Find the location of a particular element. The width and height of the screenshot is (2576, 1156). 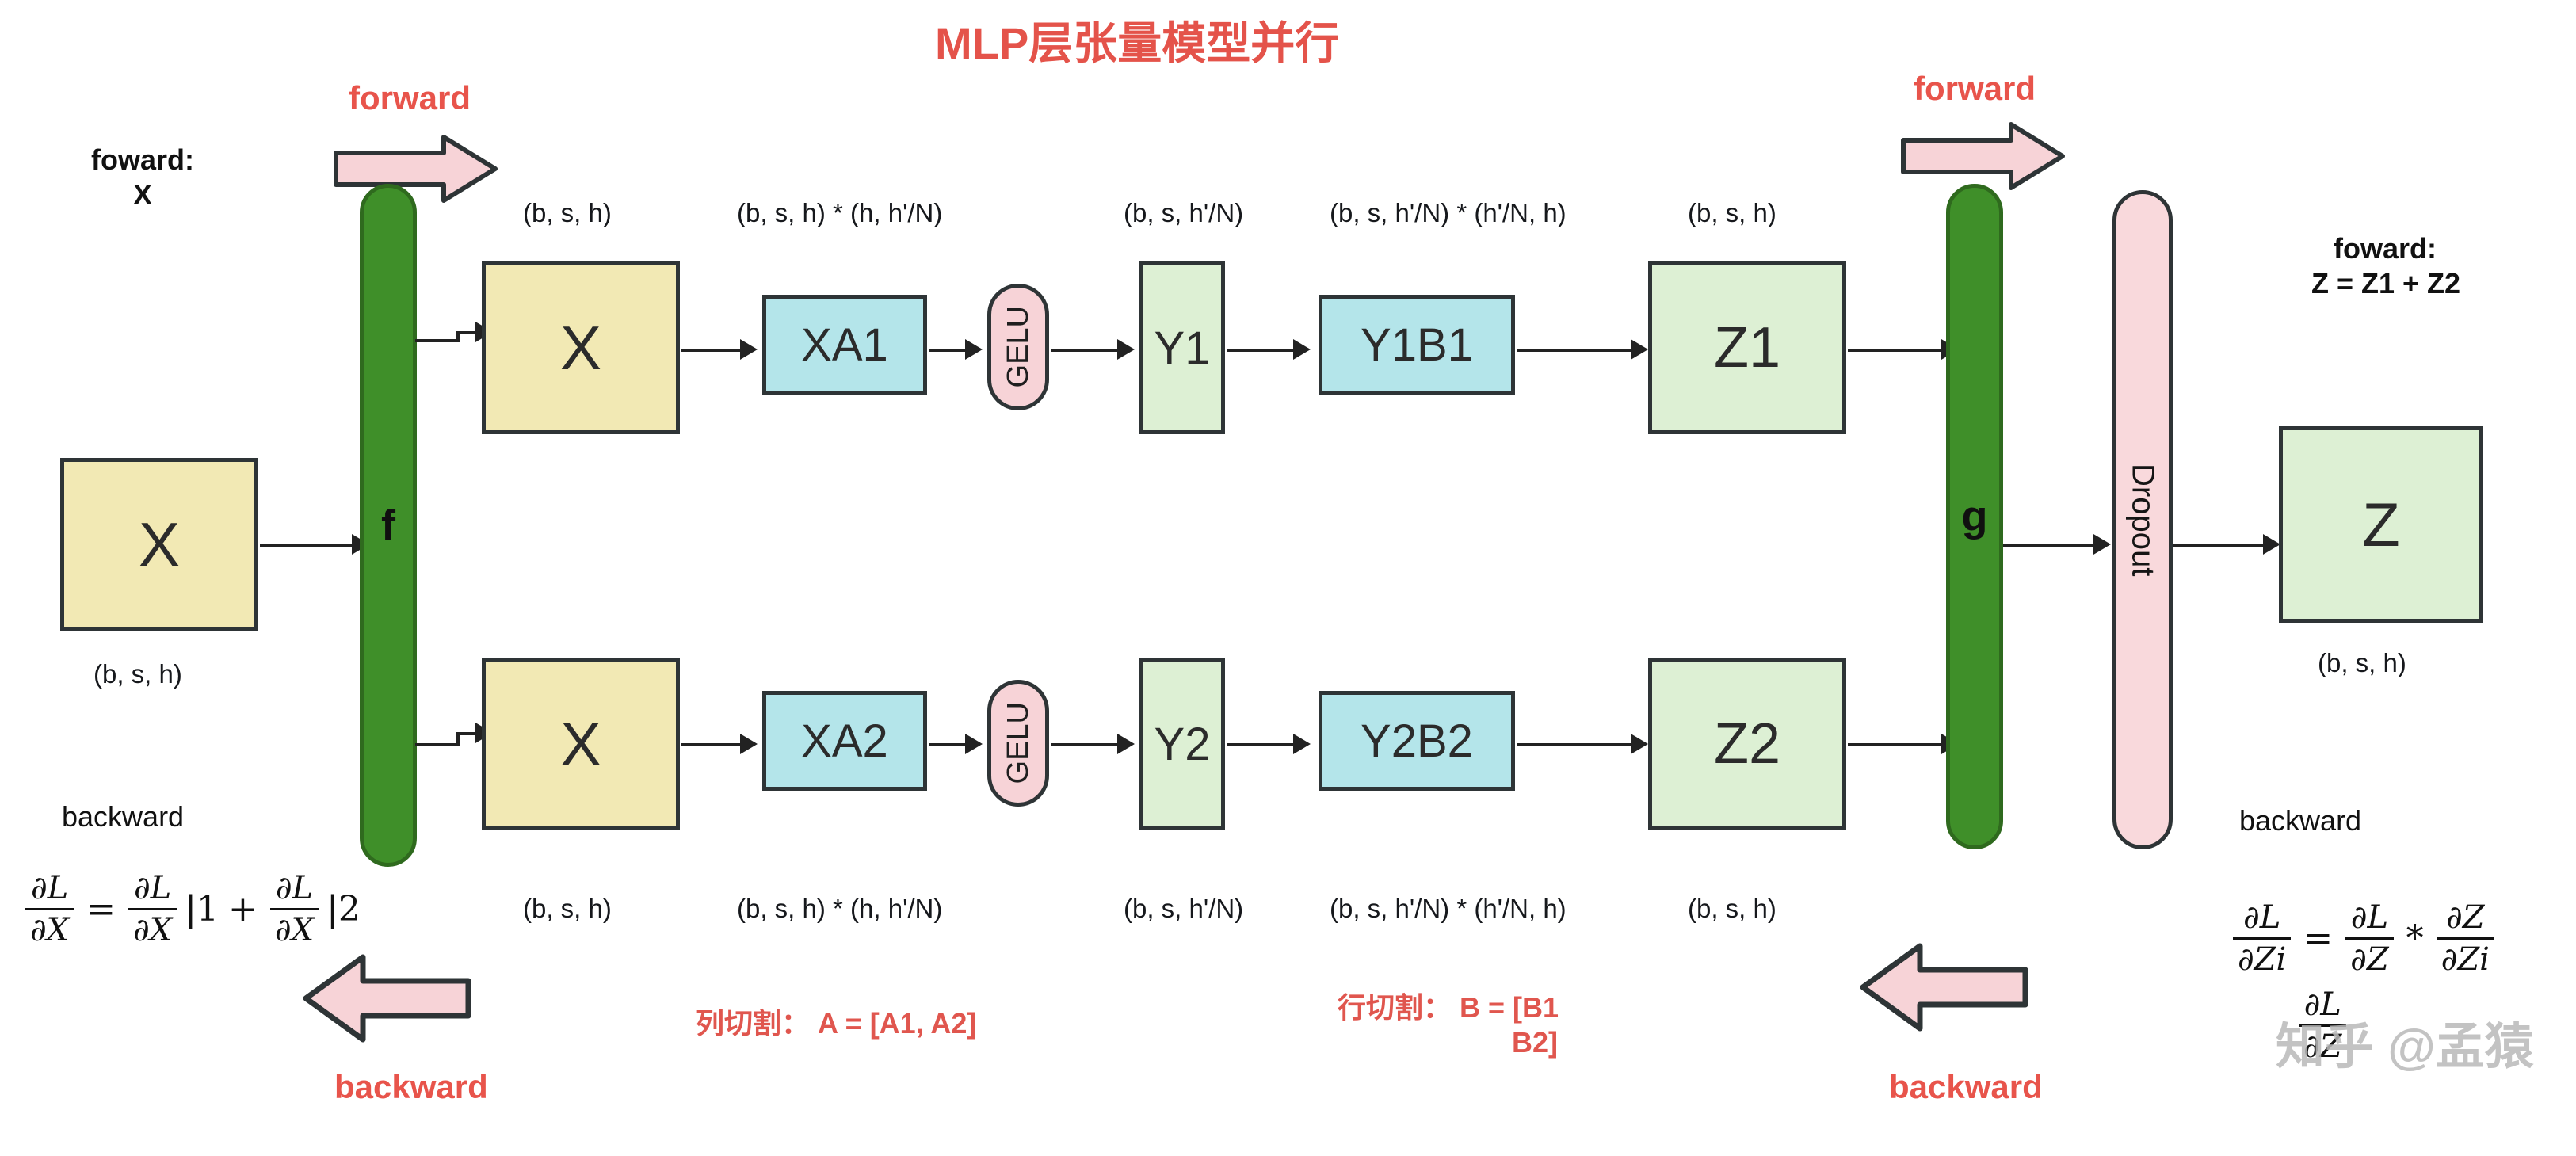

frac-dl-dx-lhs: ∂L ∂X is located at coordinates (49, 909).